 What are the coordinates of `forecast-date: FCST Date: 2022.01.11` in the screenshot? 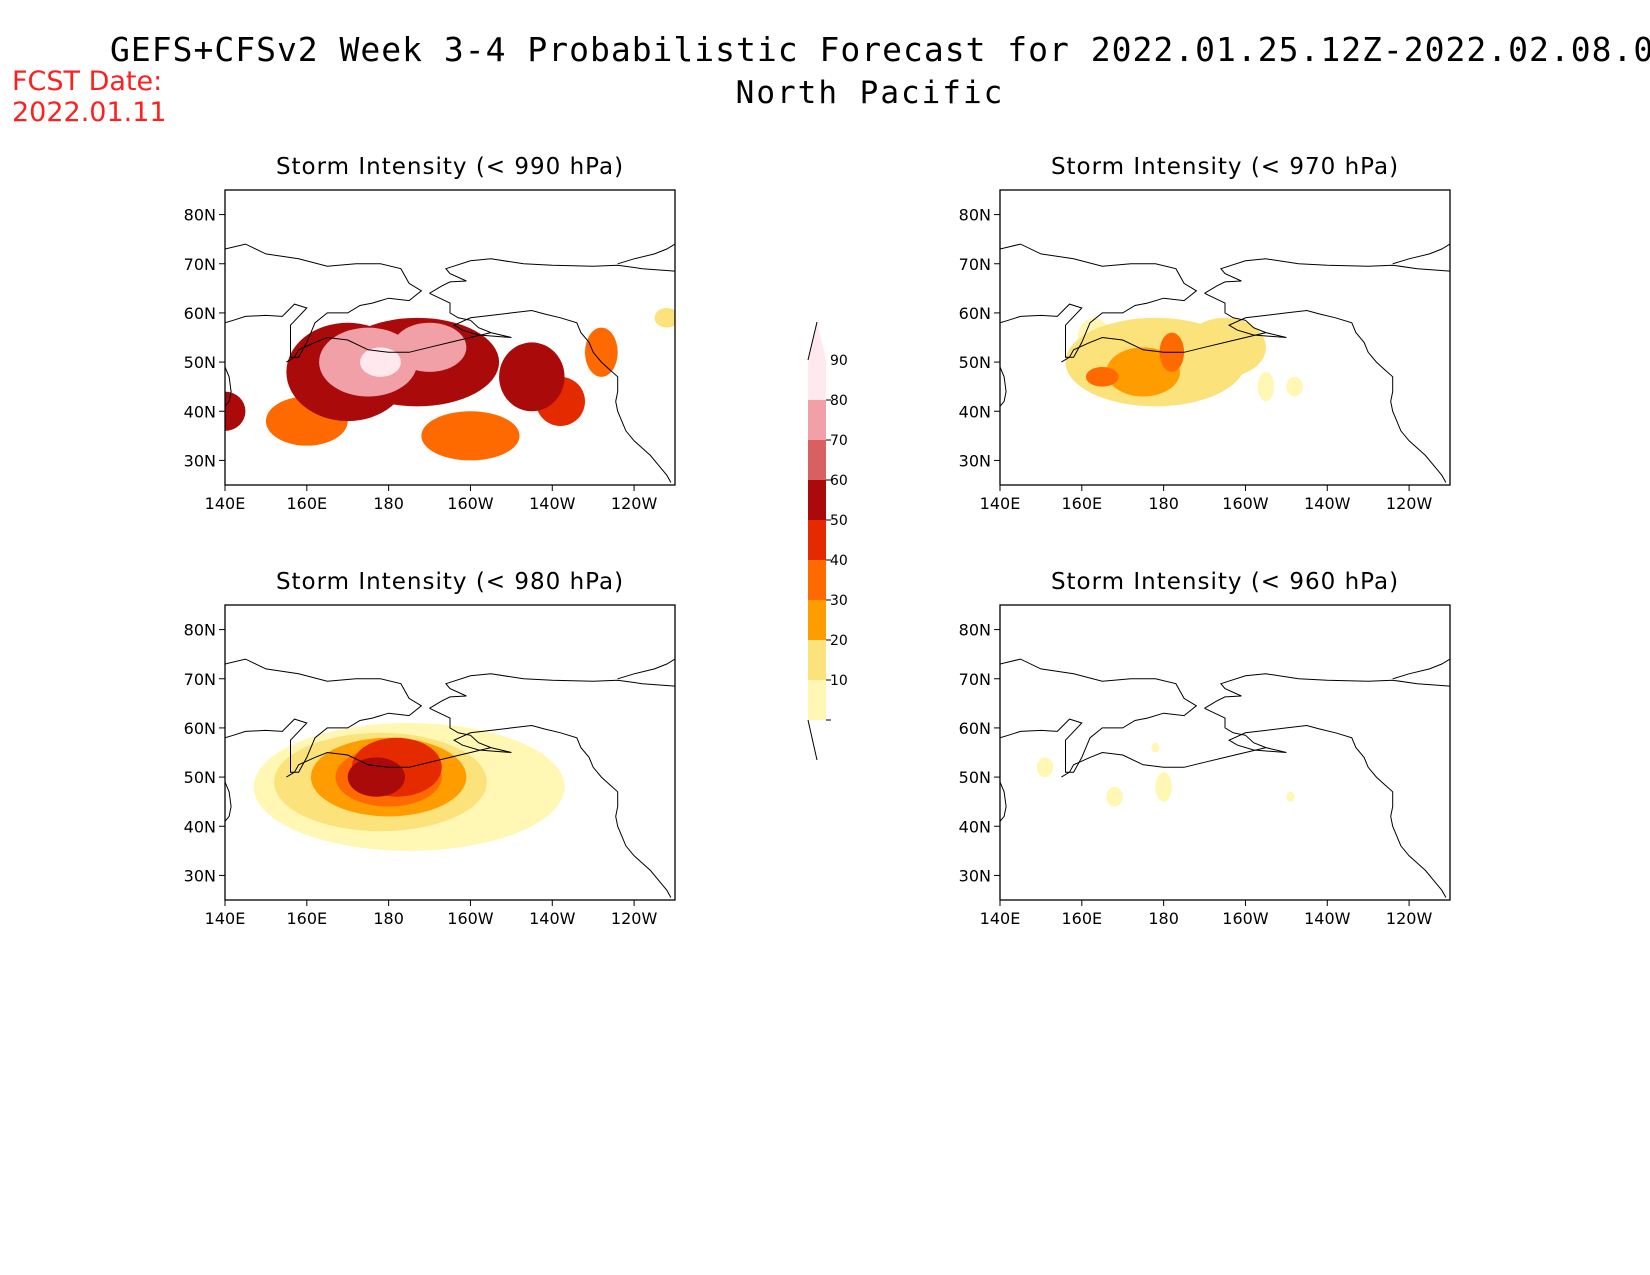 It's located at (89, 97).